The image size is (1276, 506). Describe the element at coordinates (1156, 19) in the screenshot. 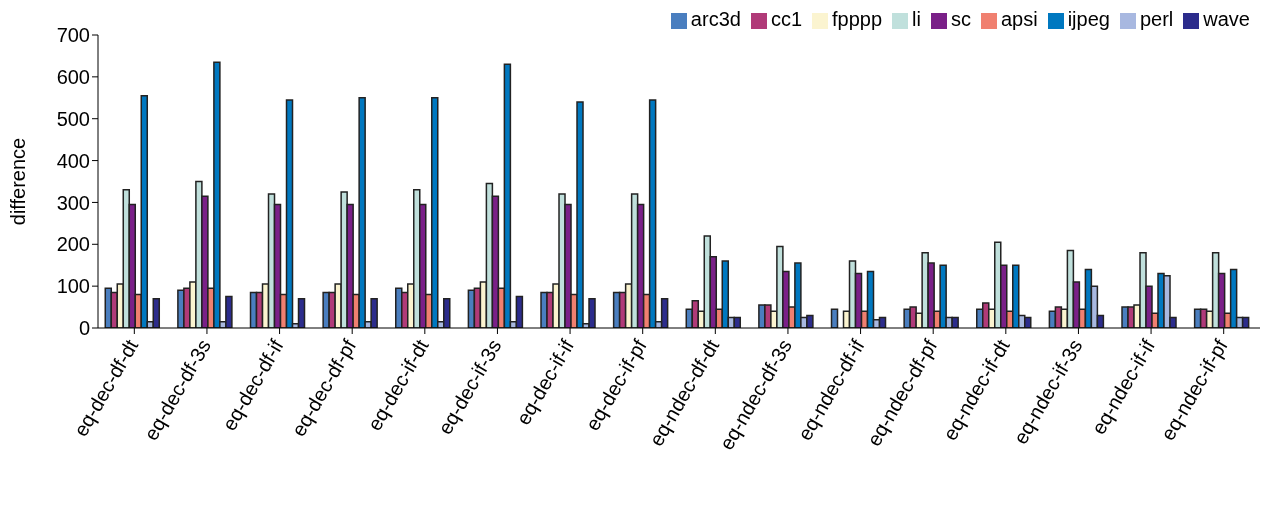

I see `legend-label: perl` at that location.